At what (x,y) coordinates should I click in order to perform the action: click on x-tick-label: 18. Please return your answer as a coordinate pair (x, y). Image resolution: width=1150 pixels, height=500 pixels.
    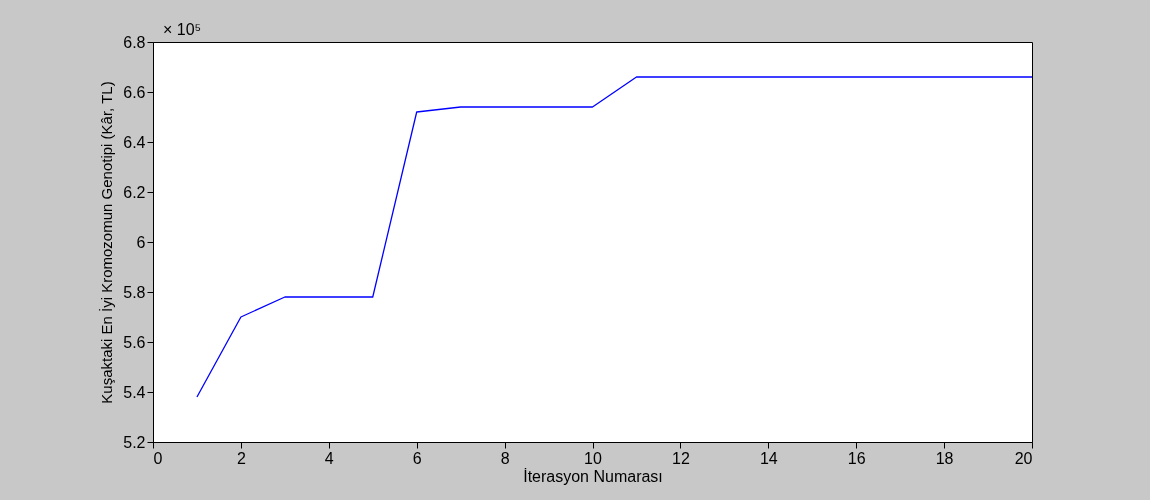
    Looking at the image, I should click on (944, 458).